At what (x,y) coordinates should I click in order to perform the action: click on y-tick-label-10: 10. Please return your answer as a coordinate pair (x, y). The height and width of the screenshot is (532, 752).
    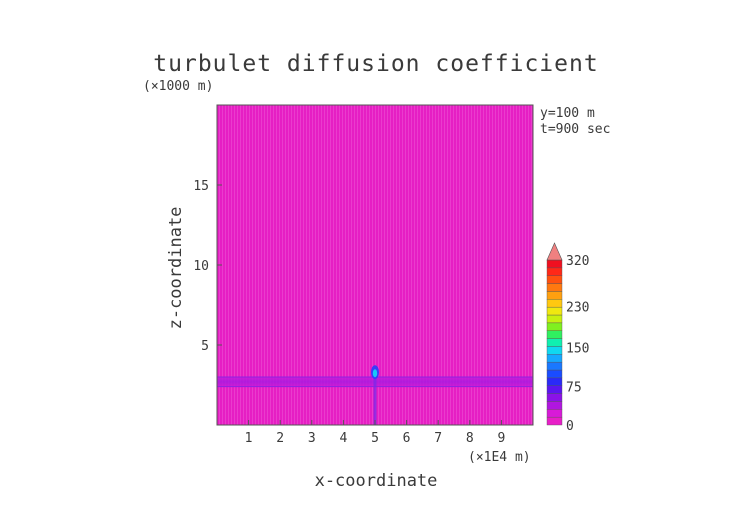
    Looking at the image, I should click on (201, 266).